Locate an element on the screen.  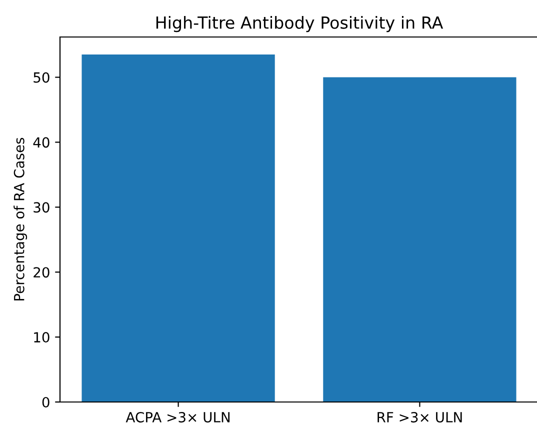
y-tick-label: 30 is located at coordinates (42, 207).